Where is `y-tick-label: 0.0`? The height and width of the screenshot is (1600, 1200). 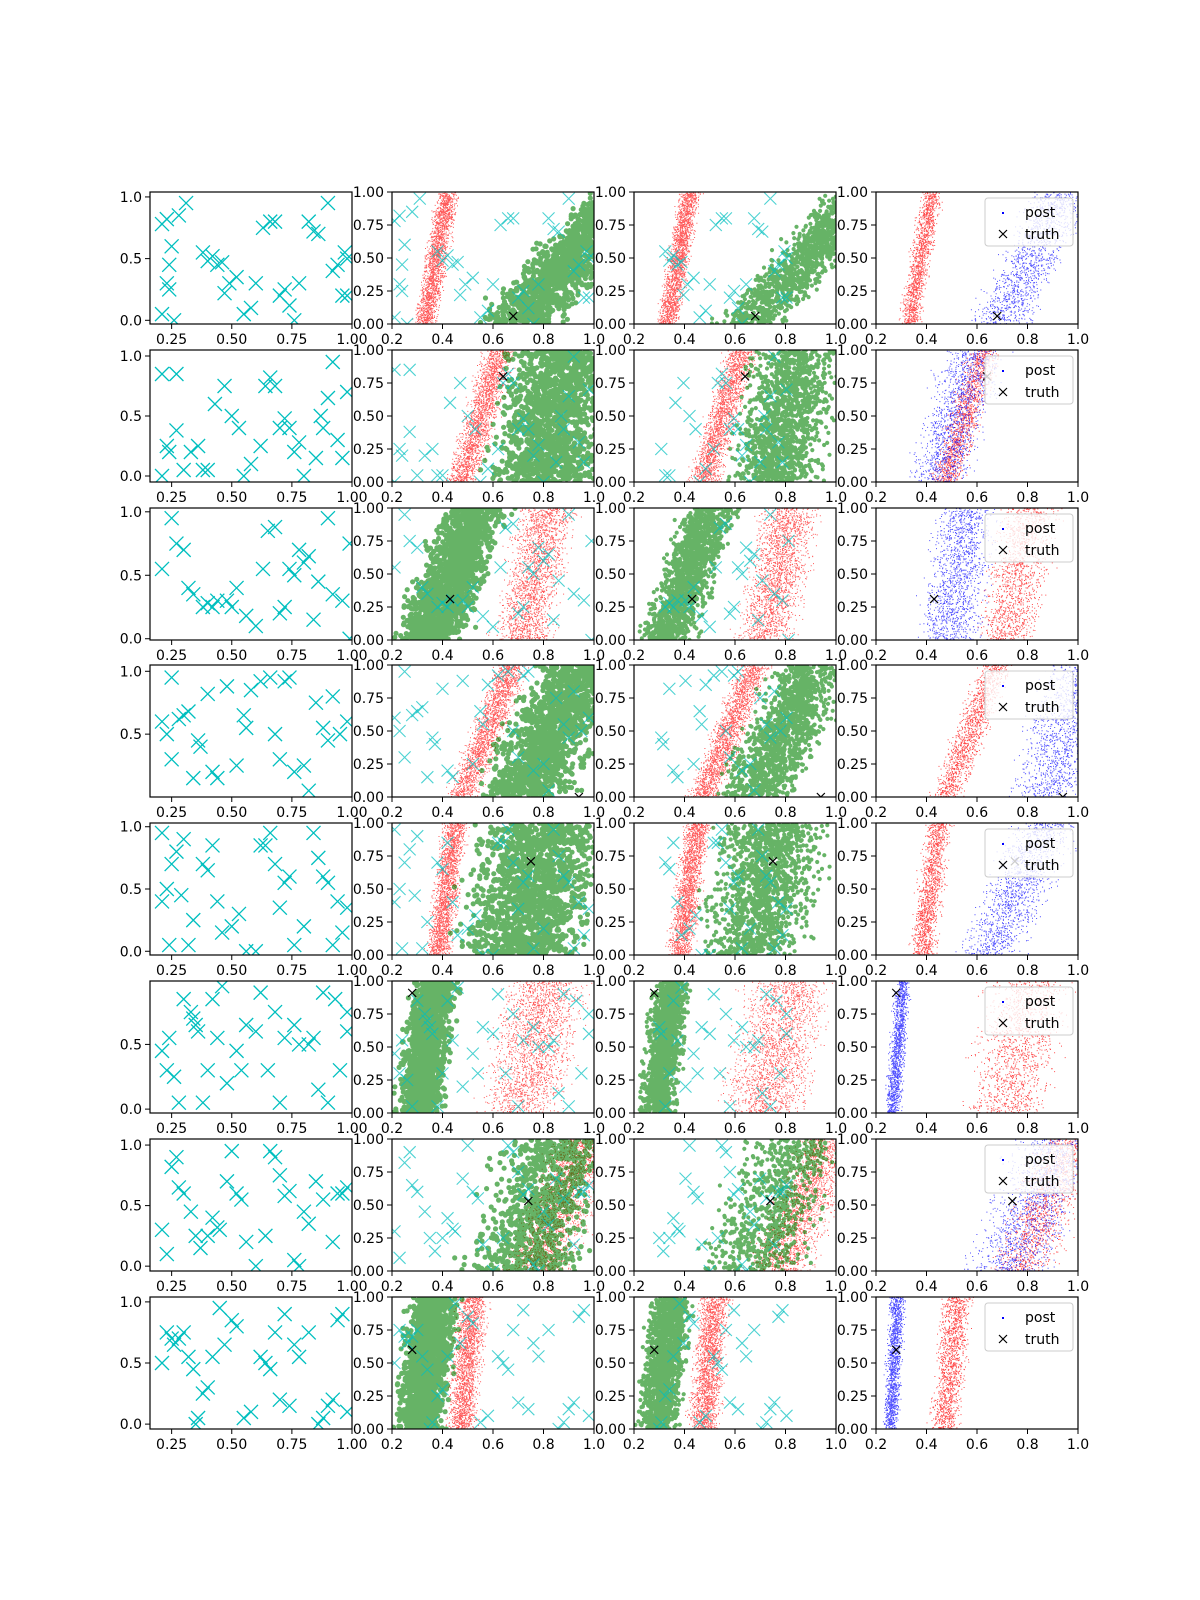 y-tick-label: 0.0 is located at coordinates (131, 1110).